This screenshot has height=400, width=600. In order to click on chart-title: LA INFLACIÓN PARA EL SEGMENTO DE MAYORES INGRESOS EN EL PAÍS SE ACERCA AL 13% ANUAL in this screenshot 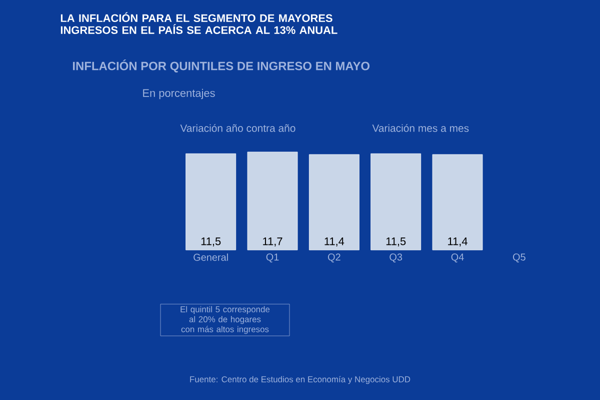, I will do `click(199, 23)`.